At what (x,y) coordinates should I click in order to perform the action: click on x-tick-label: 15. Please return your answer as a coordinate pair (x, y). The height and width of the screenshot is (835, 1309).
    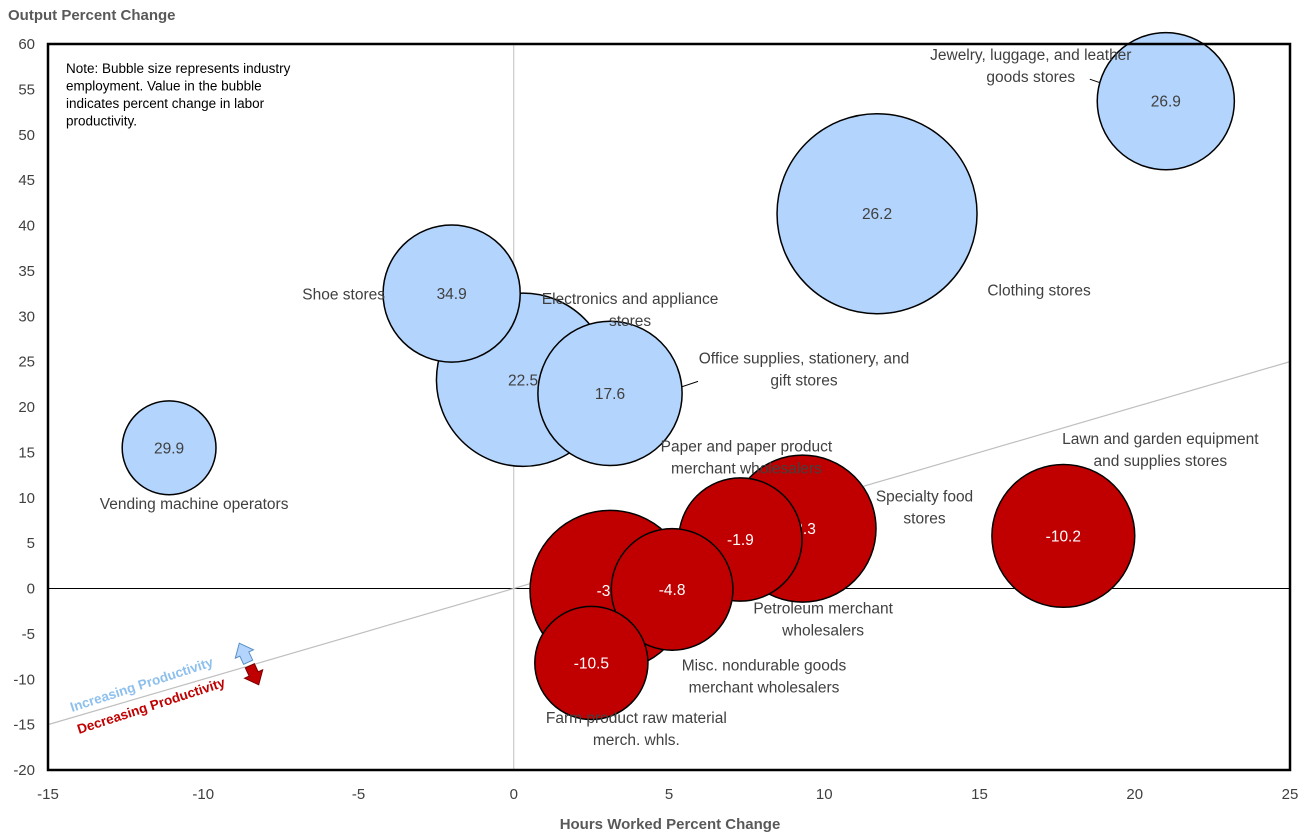
    Looking at the image, I should click on (979, 794).